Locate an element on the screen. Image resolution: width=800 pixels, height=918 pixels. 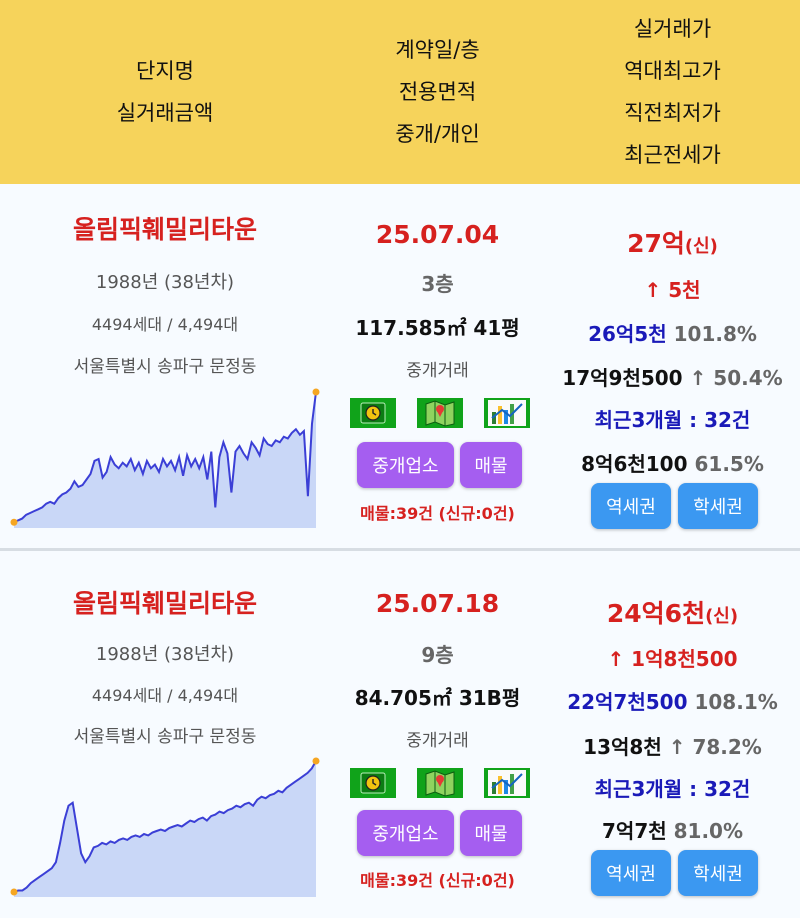
header-label: 실거래금액 is located at coordinates (165, 113).